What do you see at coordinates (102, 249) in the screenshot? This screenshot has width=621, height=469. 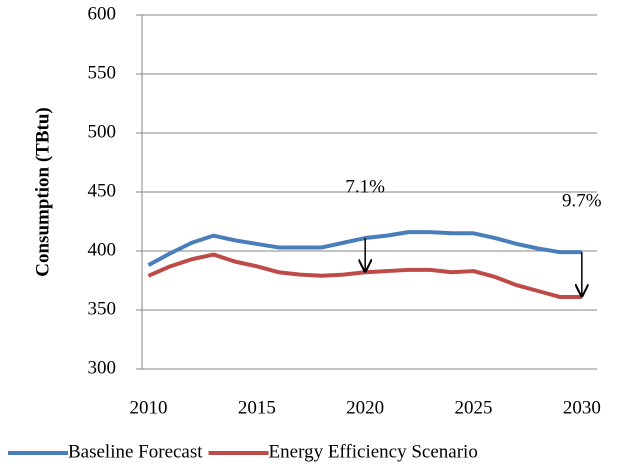 I see `y-tick-label: 400` at bounding box center [102, 249].